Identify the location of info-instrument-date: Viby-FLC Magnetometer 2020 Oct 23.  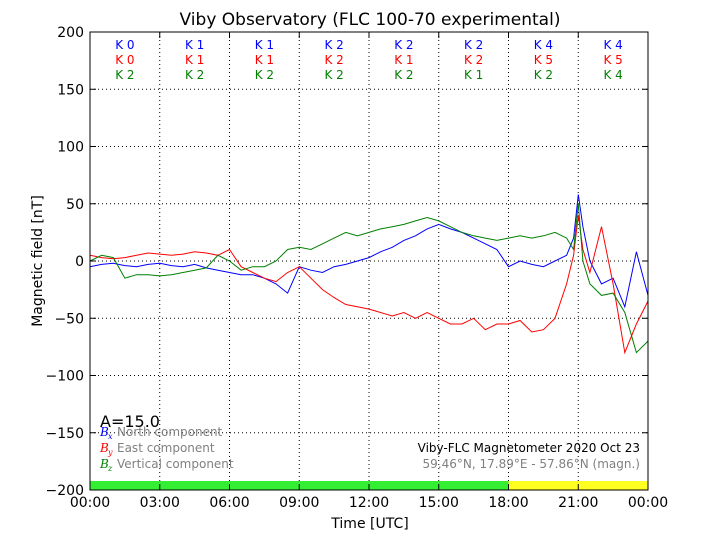
(529, 448).